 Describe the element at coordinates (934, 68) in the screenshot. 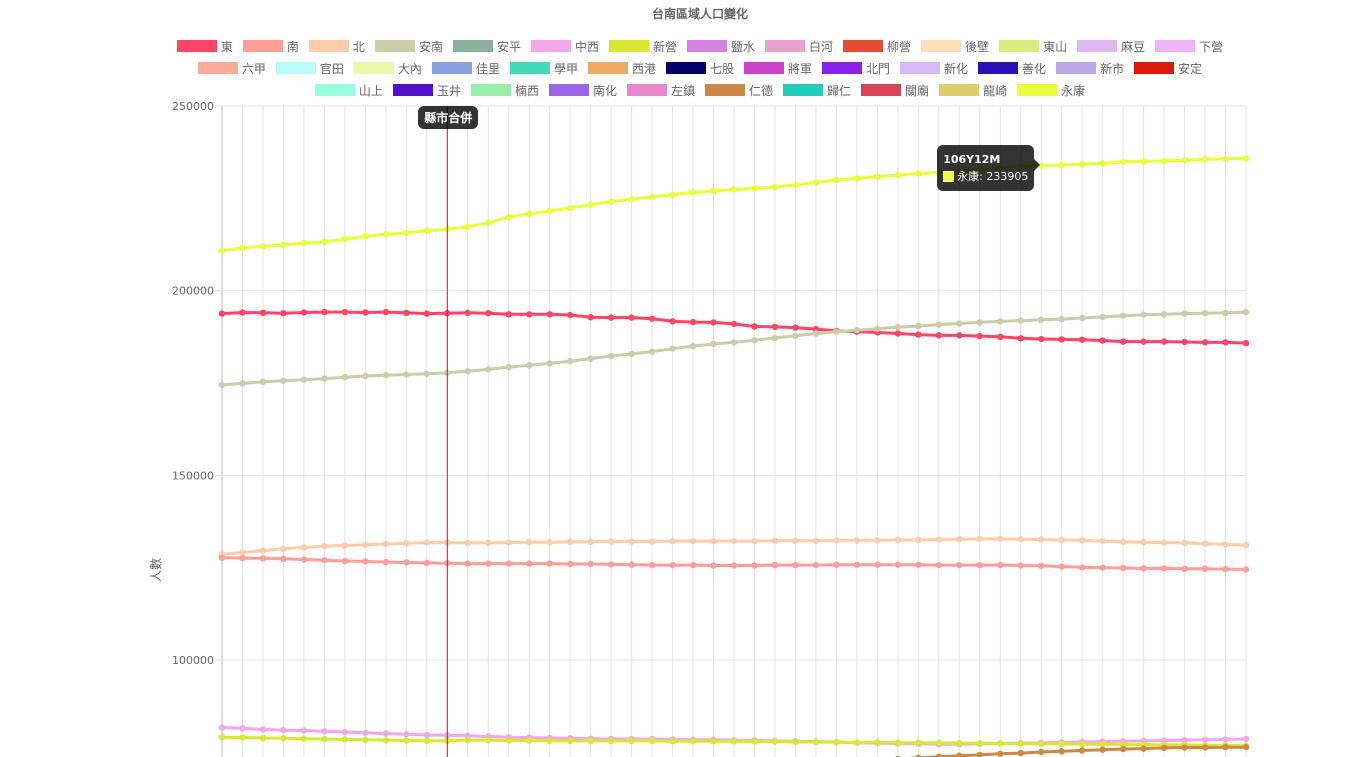

I see `legend-item: 新化` at that location.